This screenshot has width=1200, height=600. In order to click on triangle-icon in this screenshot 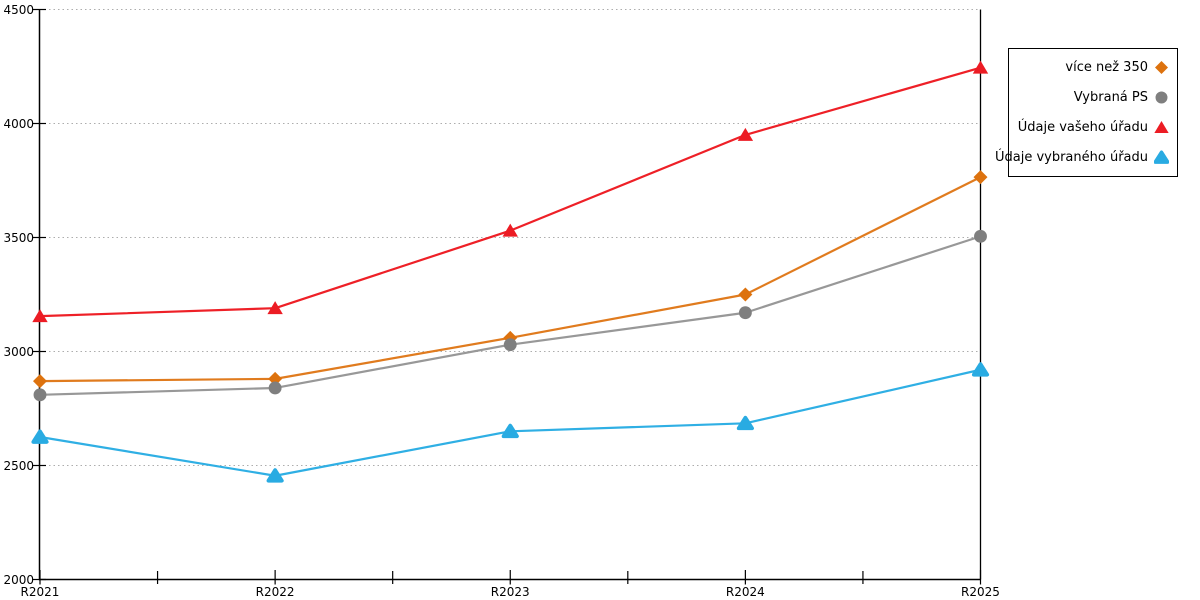, I will do `click(1161, 127)`.